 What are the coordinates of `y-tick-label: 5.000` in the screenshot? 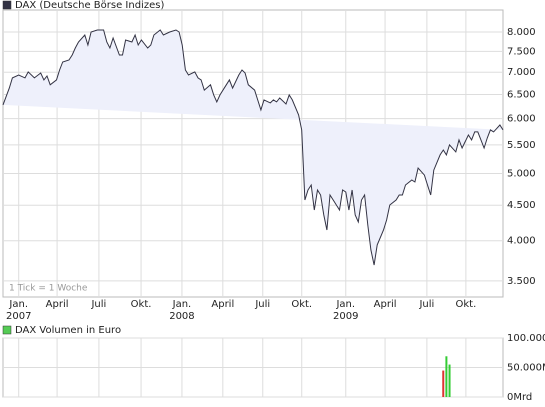 It's located at (521, 174).